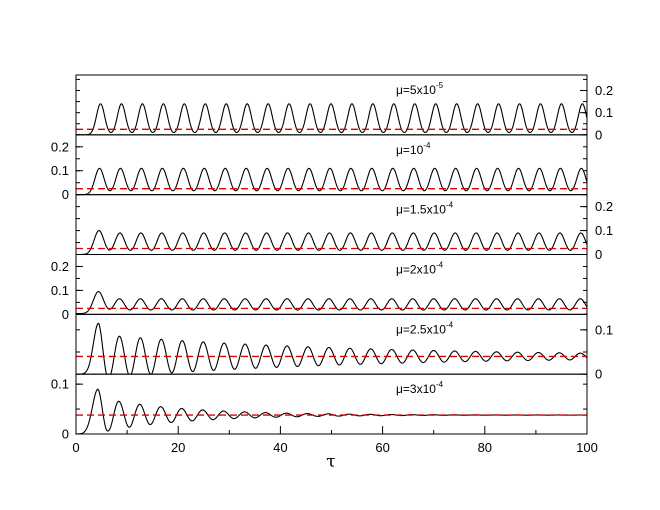  What do you see at coordinates (598, 374) in the screenshot?
I see `y-tick-label-mu-2.5e-4-0: 0` at bounding box center [598, 374].